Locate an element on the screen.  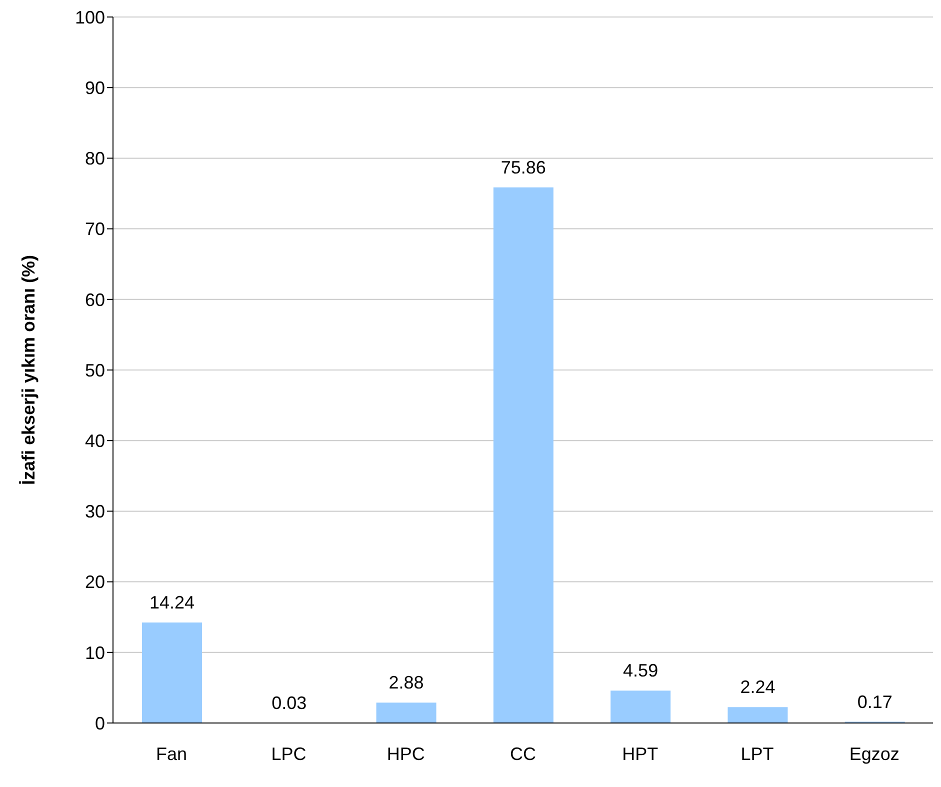
y-tick-label: 40 is located at coordinates (94, 440).